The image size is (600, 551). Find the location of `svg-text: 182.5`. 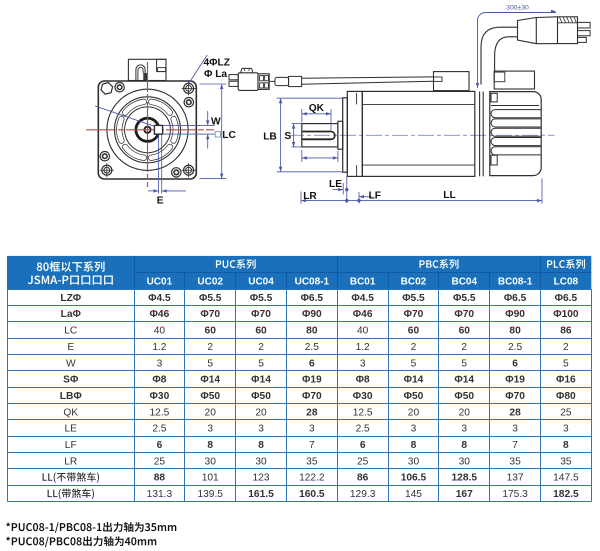

svg-text: 182.5 is located at coordinates (566, 494).